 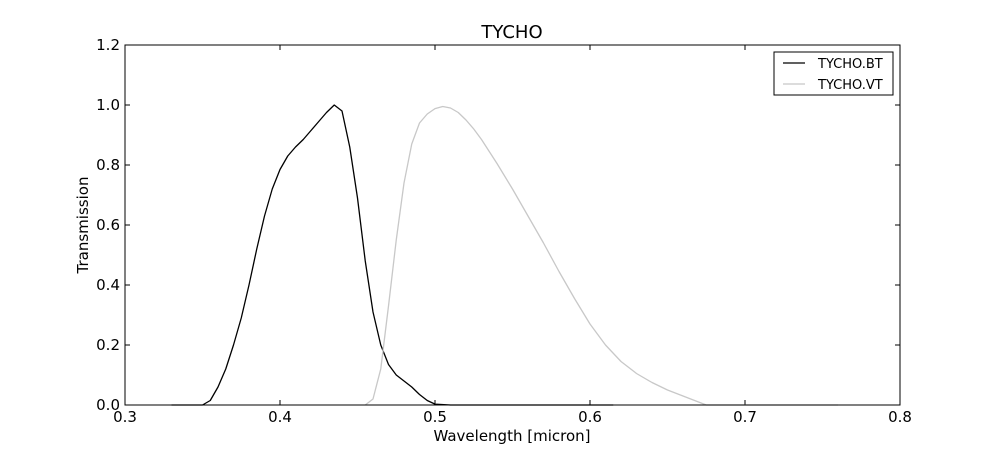 What do you see at coordinates (511, 436) in the screenshot?
I see `x-axis-label: Wavelength [micron]` at bounding box center [511, 436].